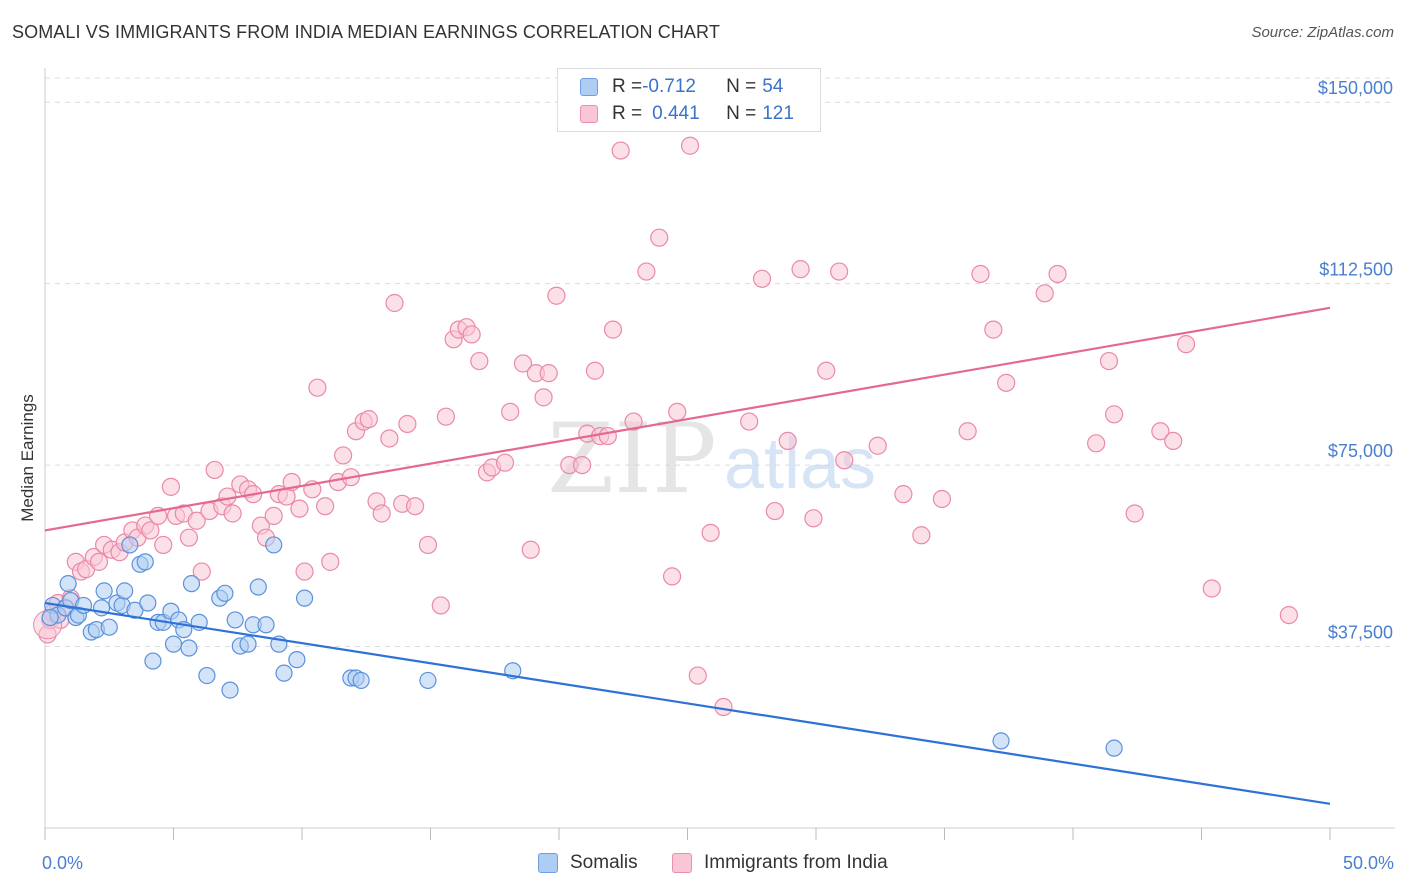 The width and height of the screenshot is (1406, 892). I want to click on series-label-somalis: Somalis, so click(604, 862).